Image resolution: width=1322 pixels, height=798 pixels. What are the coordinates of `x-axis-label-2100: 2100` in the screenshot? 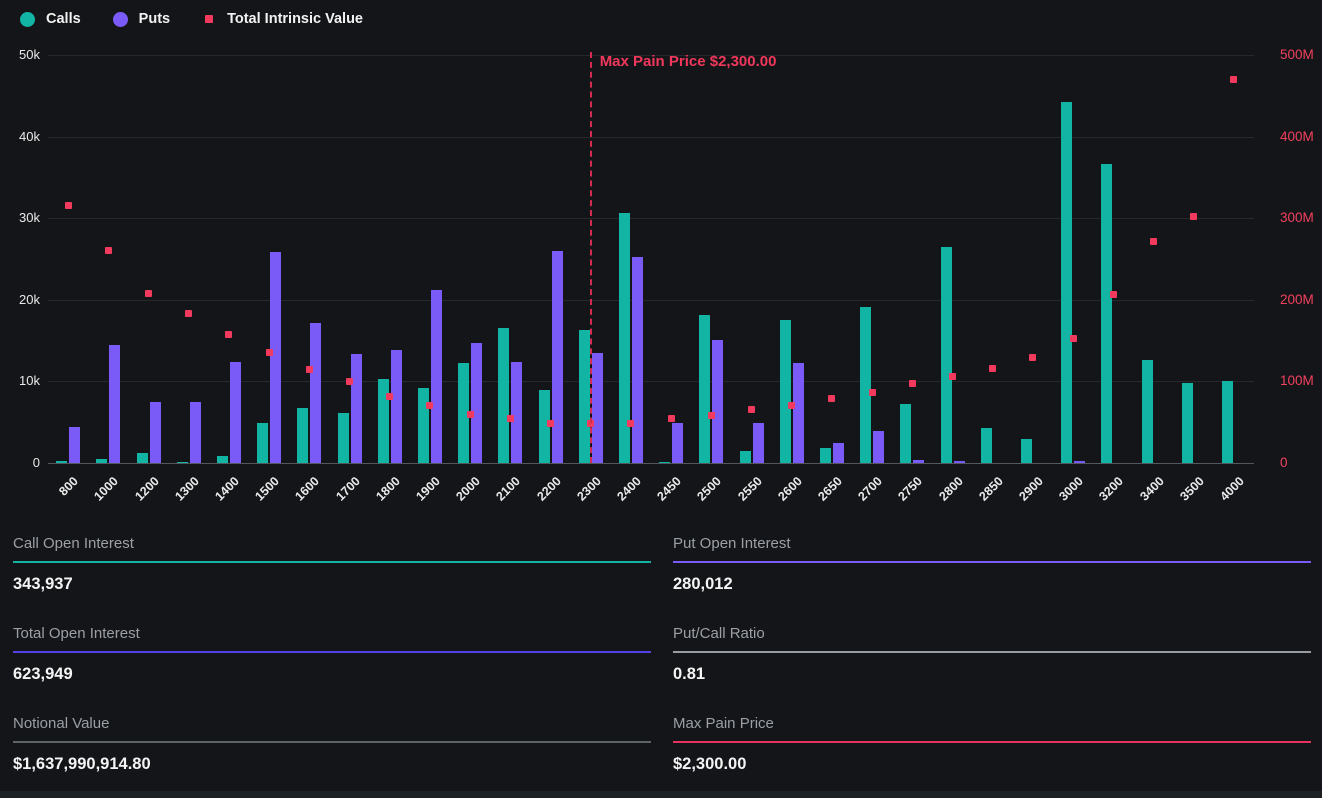 It's located at (508, 489).